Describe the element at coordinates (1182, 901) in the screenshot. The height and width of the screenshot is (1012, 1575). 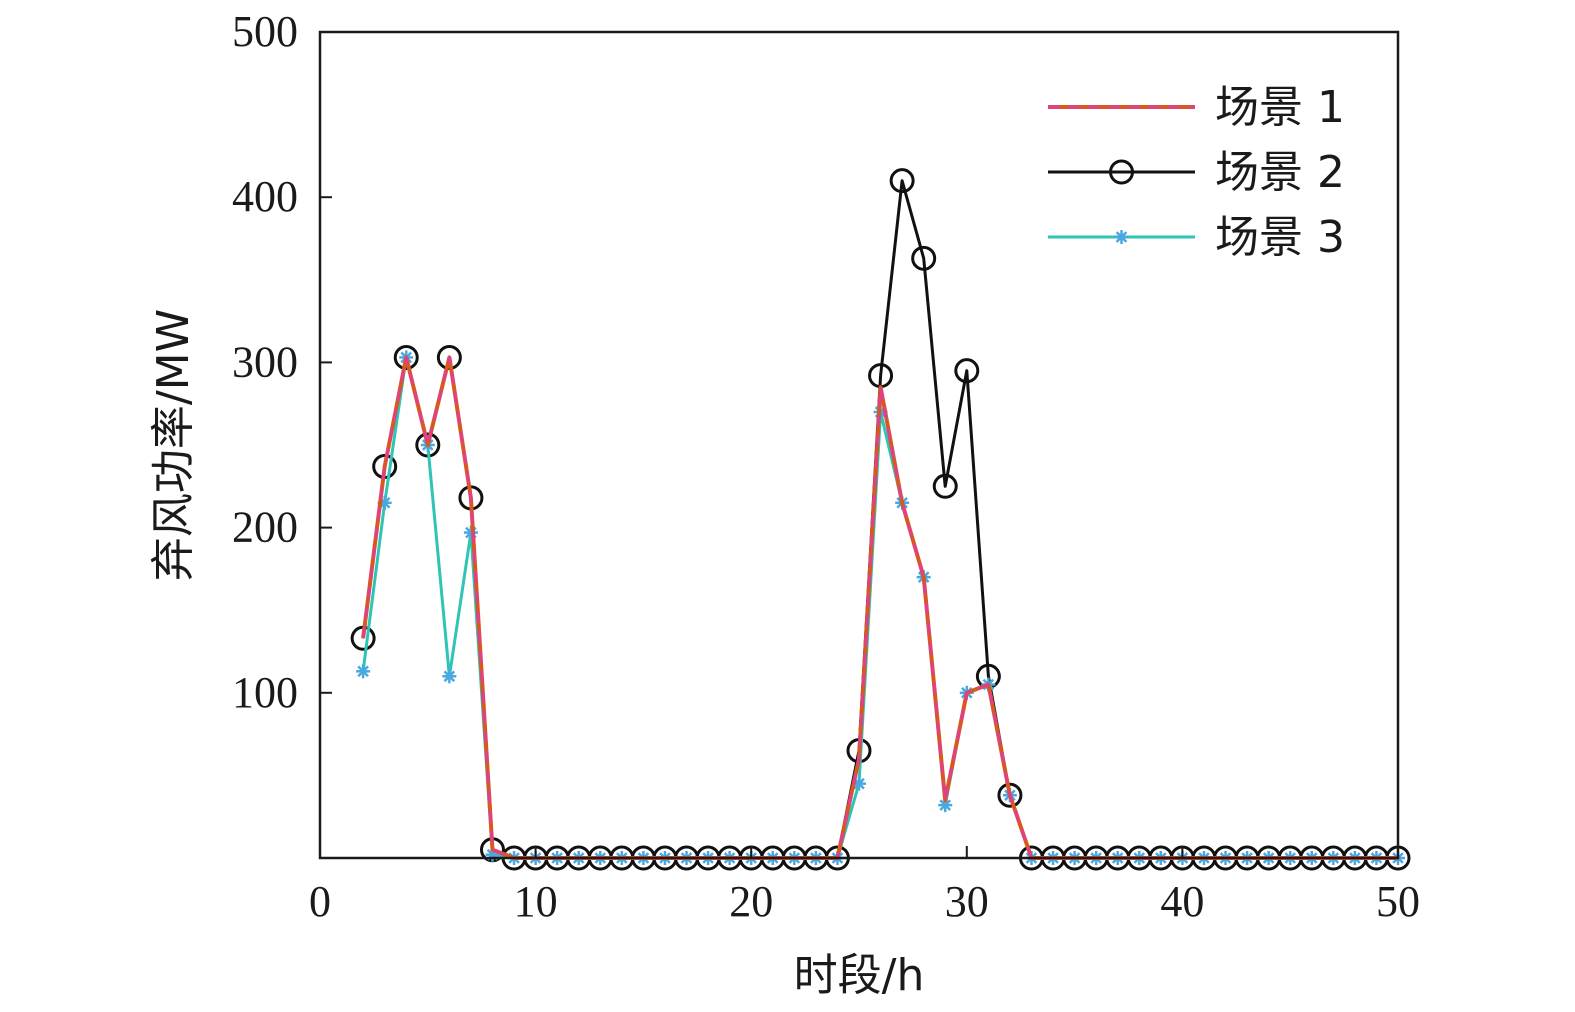
I see `x-tick-label: 40` at that location.